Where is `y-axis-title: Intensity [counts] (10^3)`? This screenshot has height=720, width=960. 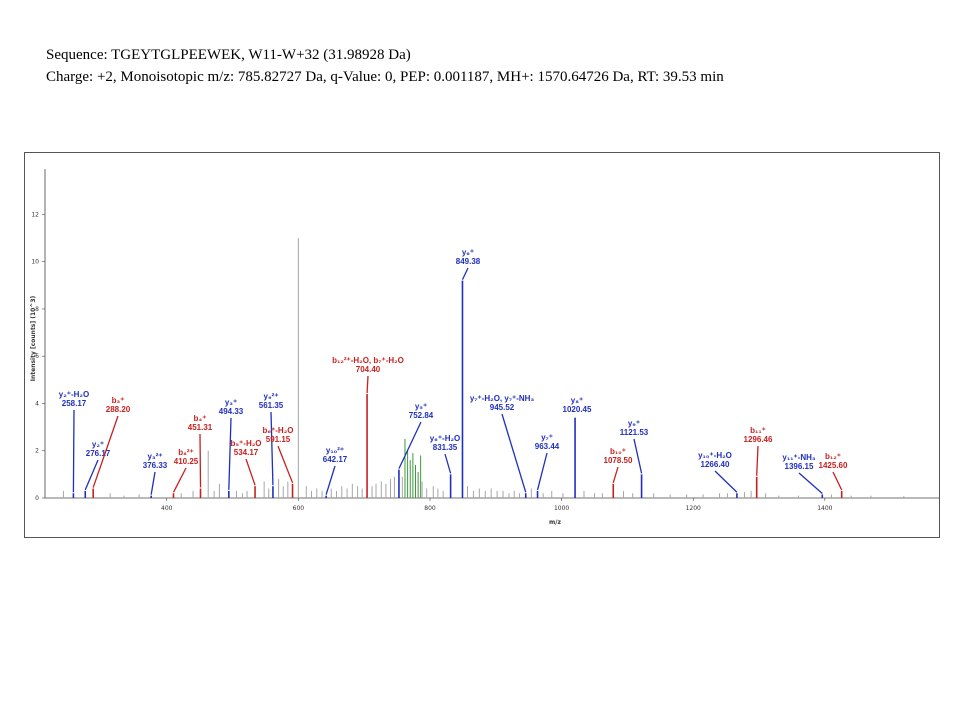
y-axis-title: Intensity [counts] (10^3) is located at coordinates (33, 339).